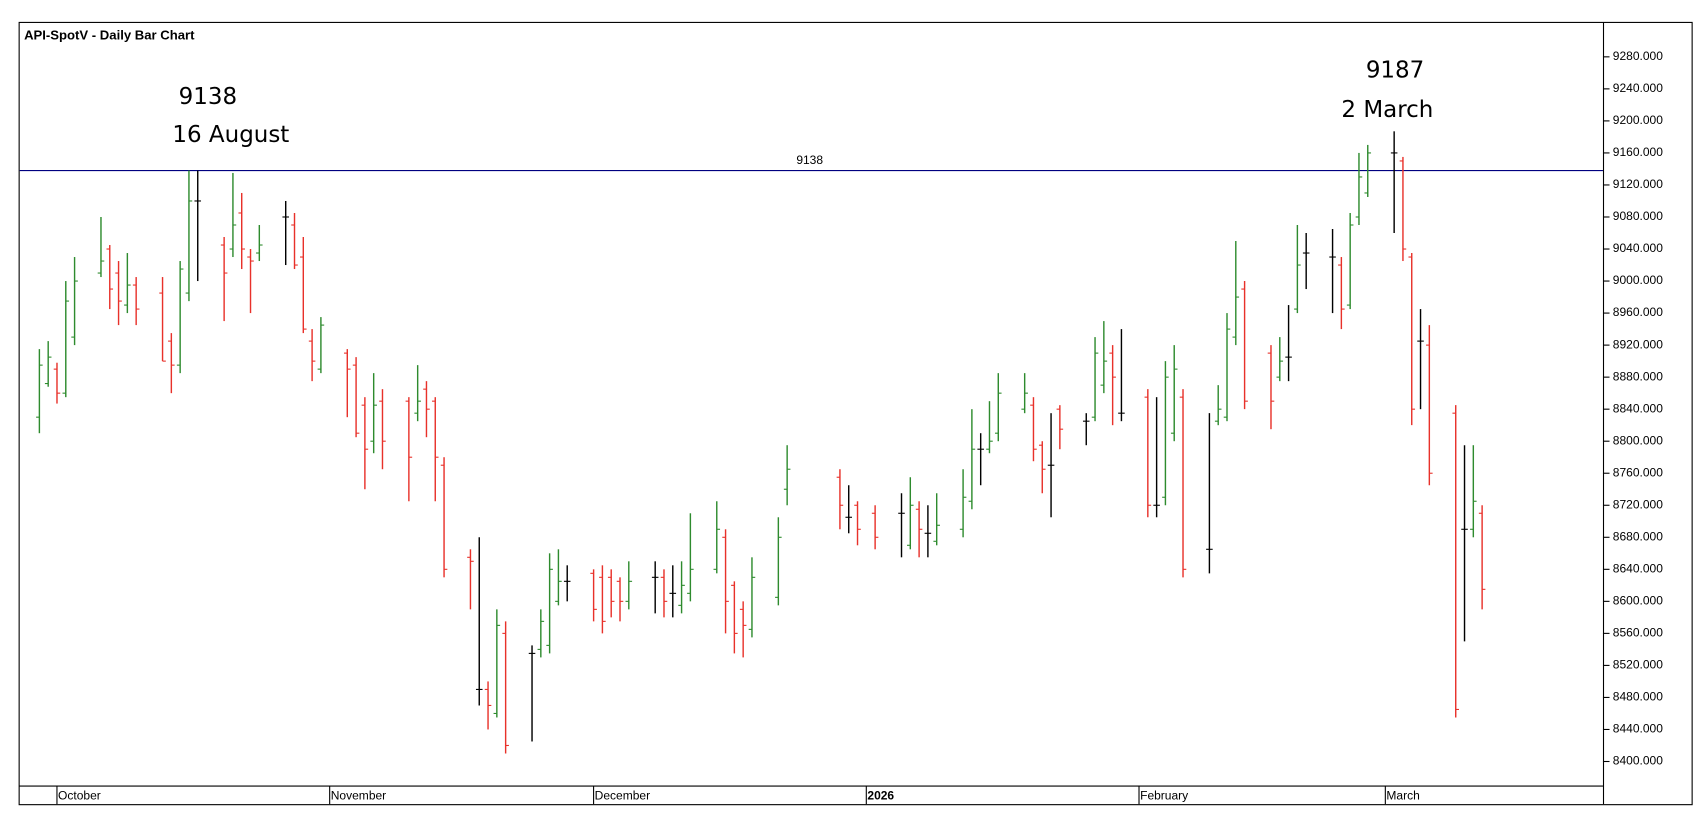 Image resolution: width=1708 pixels, height=826 pixels. I want to click on y-tick-label: 8840.000, so click(1638, 408).